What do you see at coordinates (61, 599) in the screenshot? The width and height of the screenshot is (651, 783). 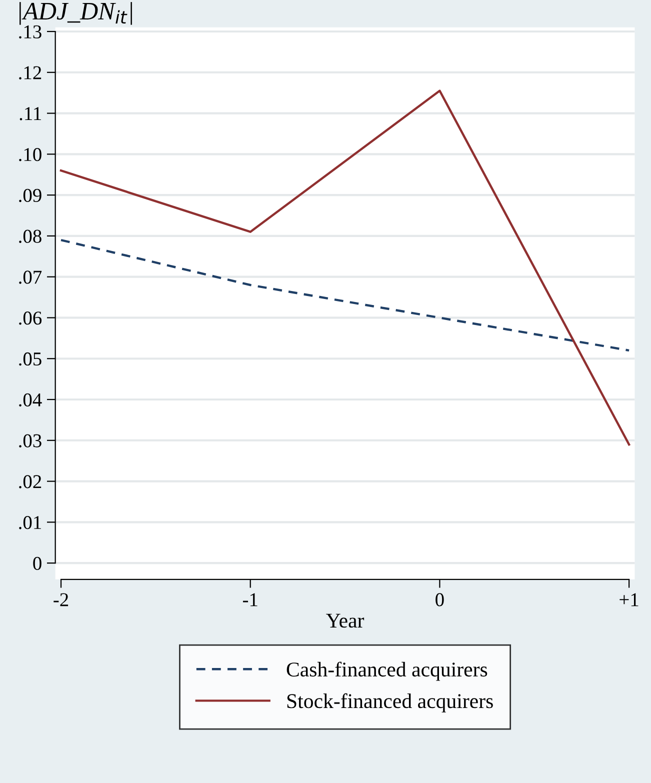 I see `x-tick-label: -2` at bounding box center [61, 599].